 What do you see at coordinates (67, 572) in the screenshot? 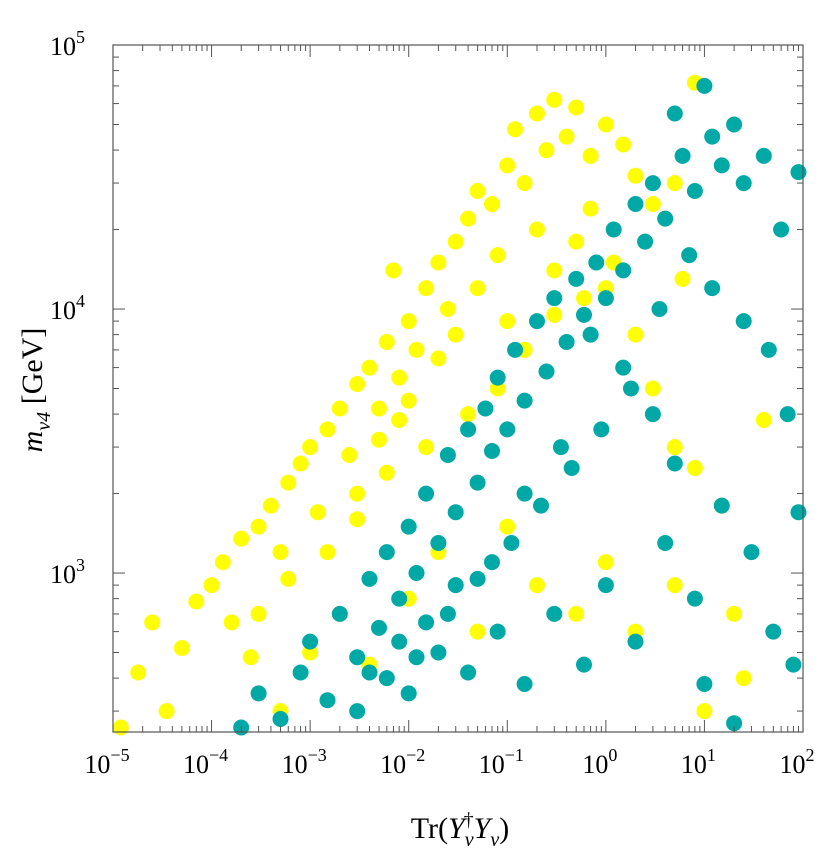
I see `y-tick-label: 103` at bounding box center [67, 572].